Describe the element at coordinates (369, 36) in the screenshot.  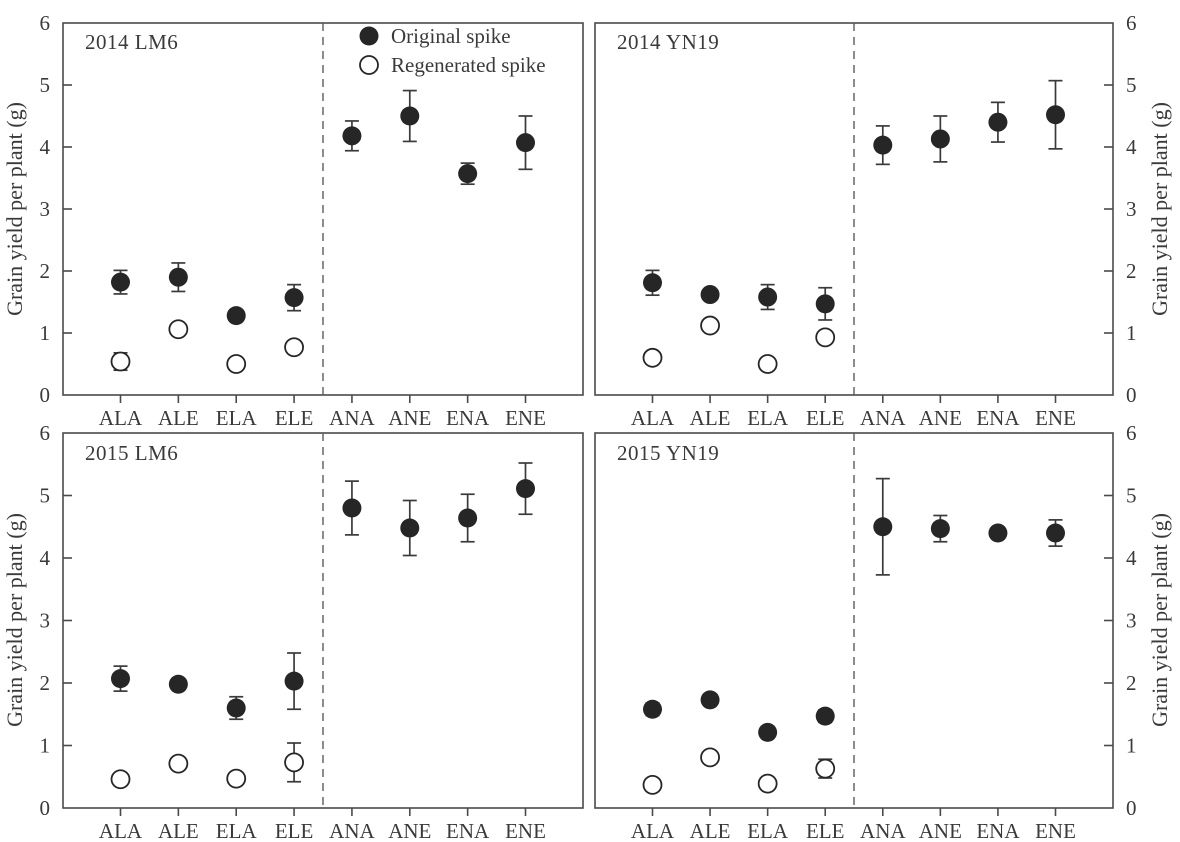
I see `filled-circle-icon` at that location.